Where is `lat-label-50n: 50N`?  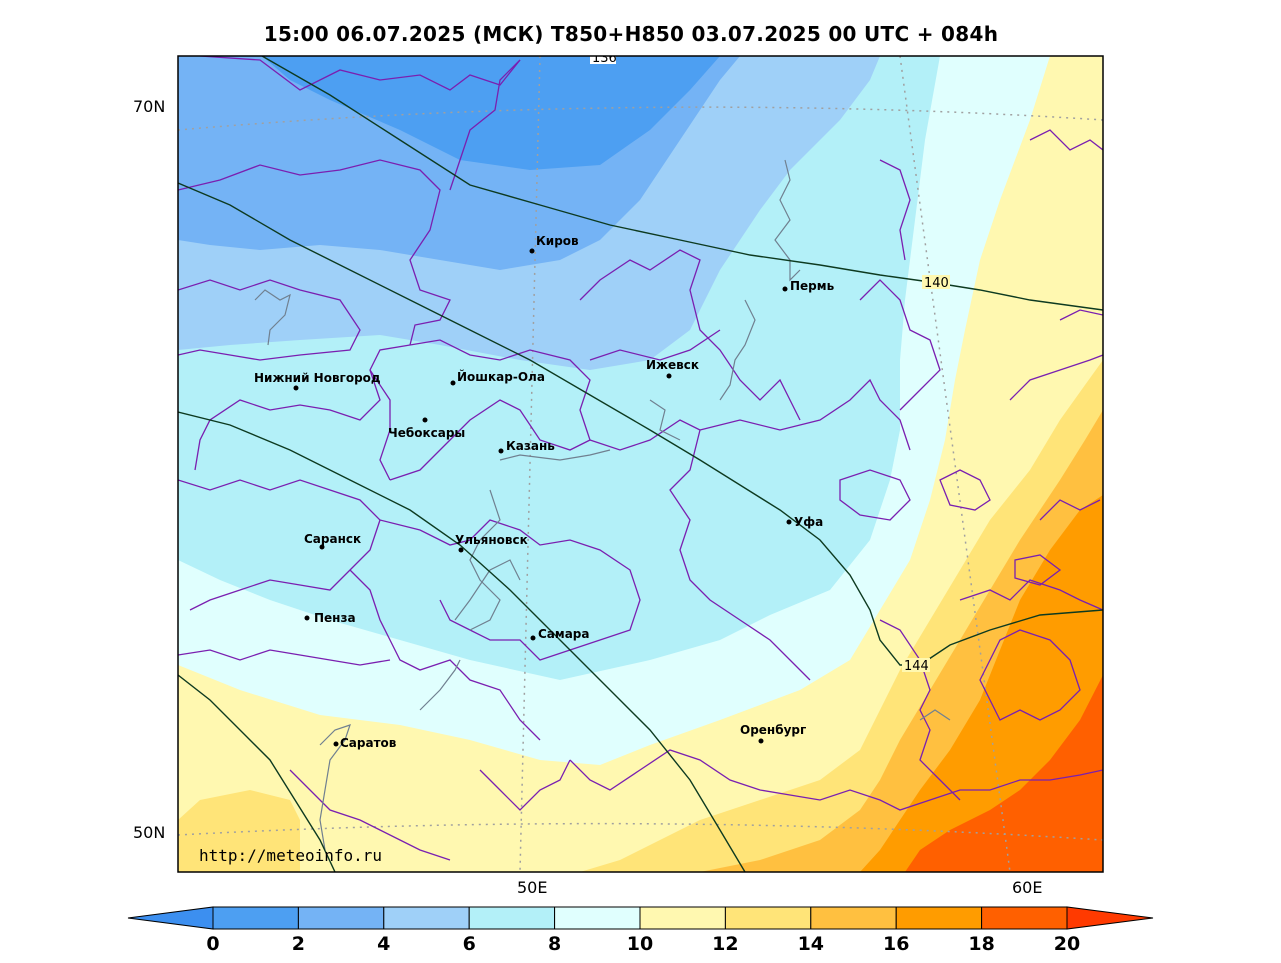
lat-label-50n: 50N is located at coordinates (149, 832).